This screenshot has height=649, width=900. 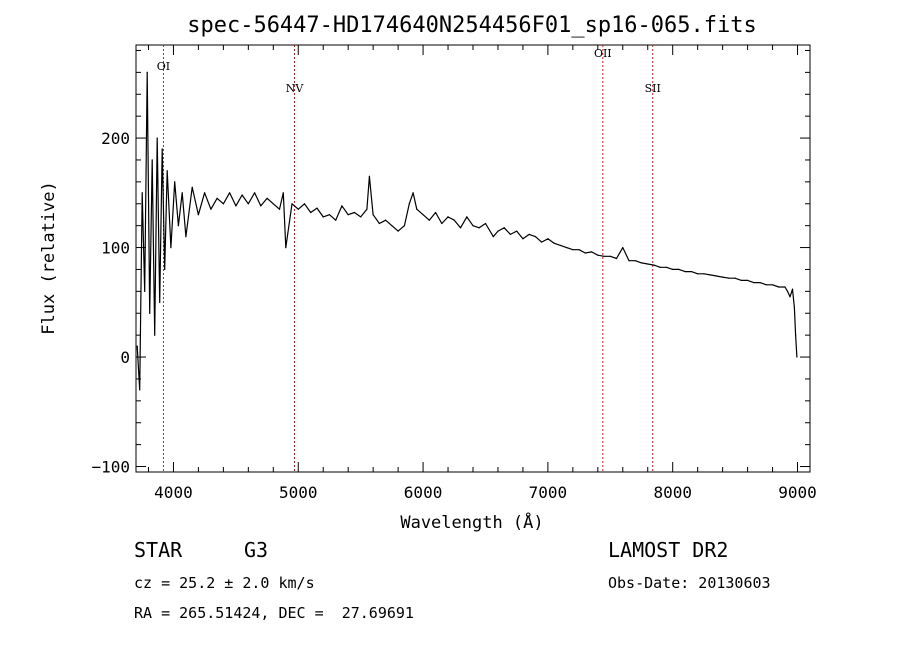 I want to click on x-tick-label: 9000, so click(x=797, y=492).